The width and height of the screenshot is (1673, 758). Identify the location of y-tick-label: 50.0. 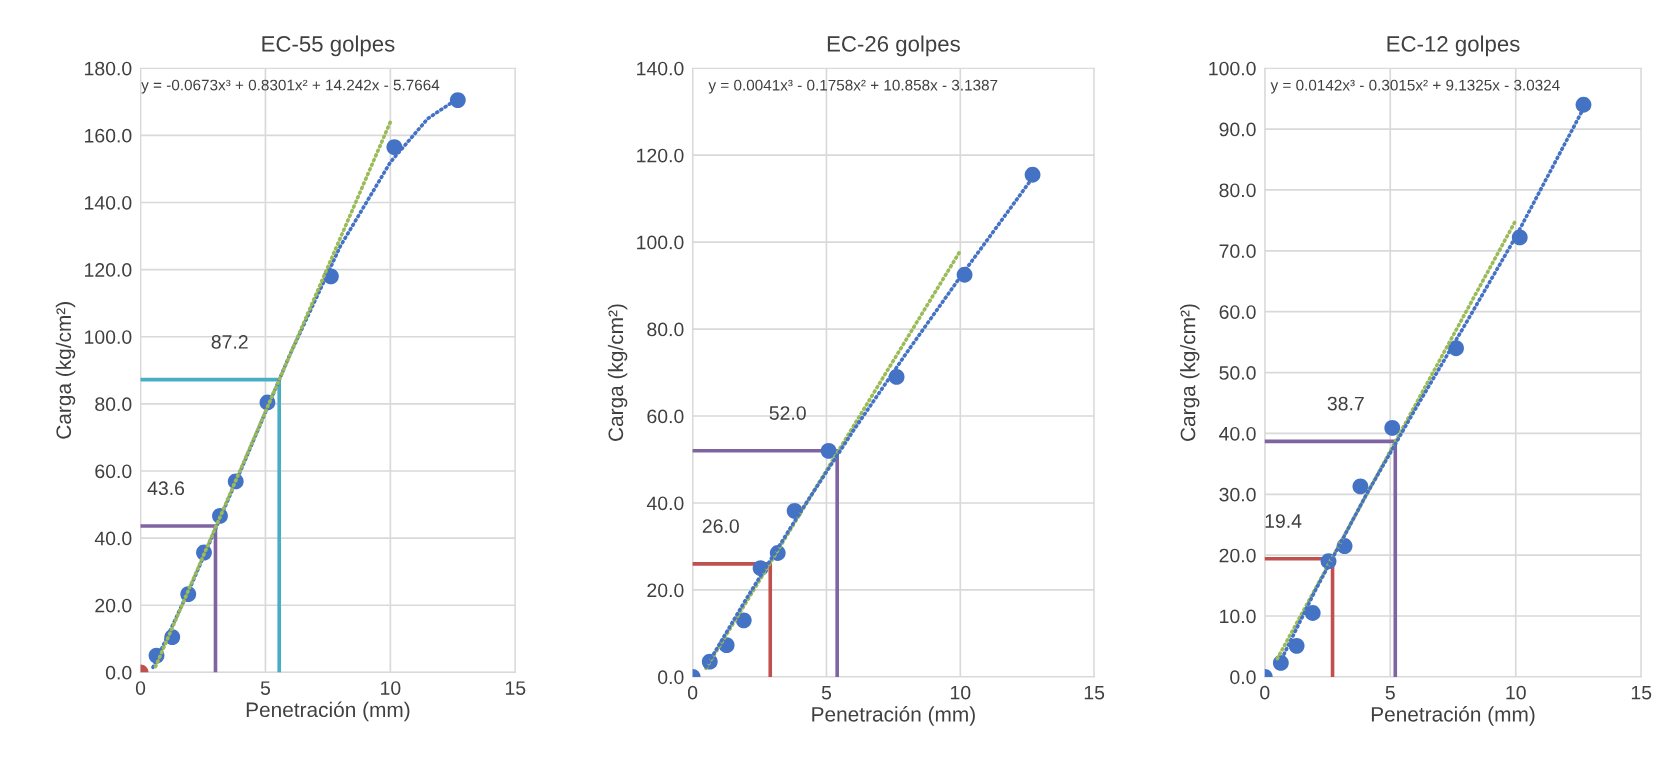
(1237, 373).